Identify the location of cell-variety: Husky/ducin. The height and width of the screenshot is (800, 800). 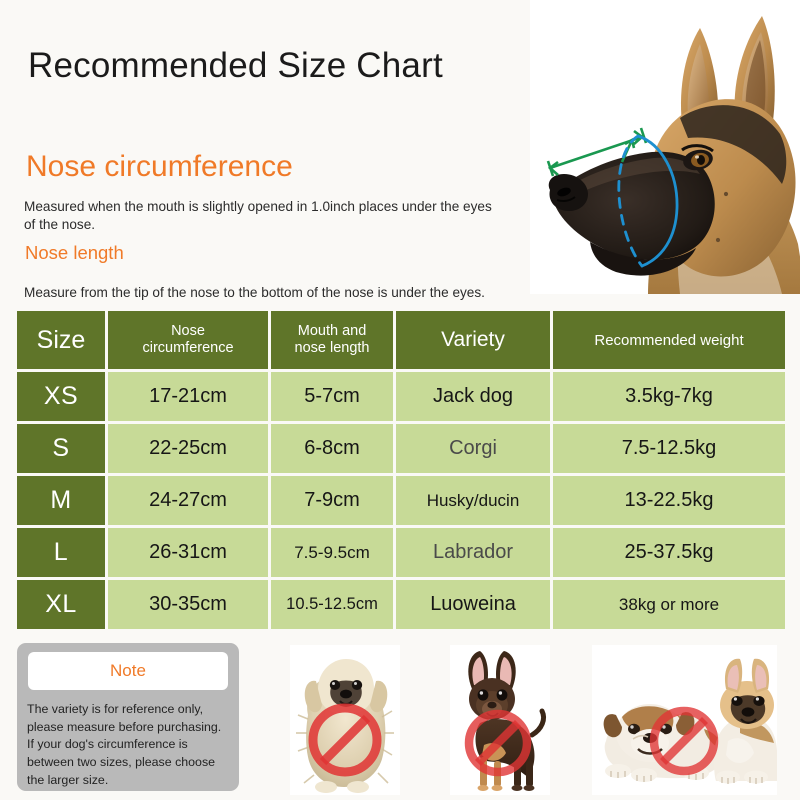
(473, 500).